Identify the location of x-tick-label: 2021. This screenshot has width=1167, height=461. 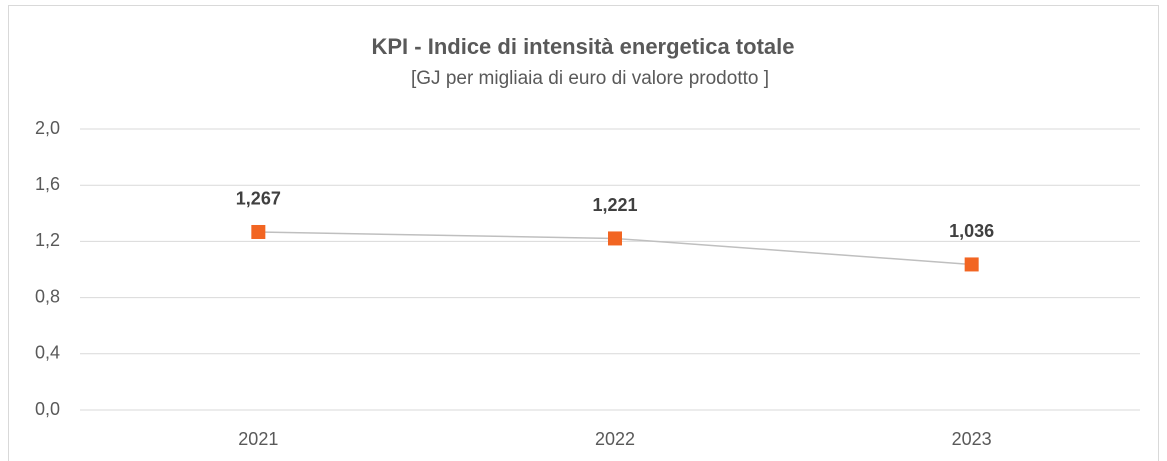
(258, 439).